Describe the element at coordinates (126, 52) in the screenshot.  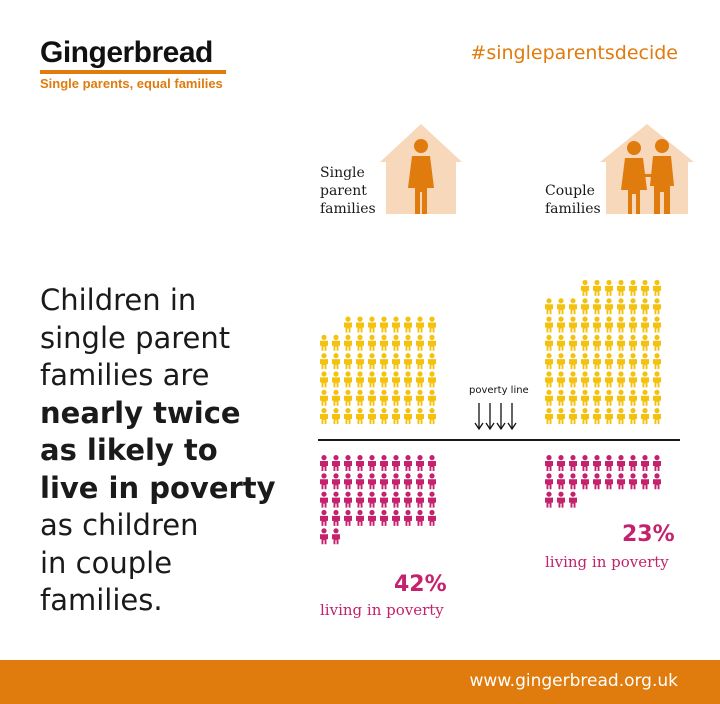
I see `brand-name: Gingerbread` at that location.